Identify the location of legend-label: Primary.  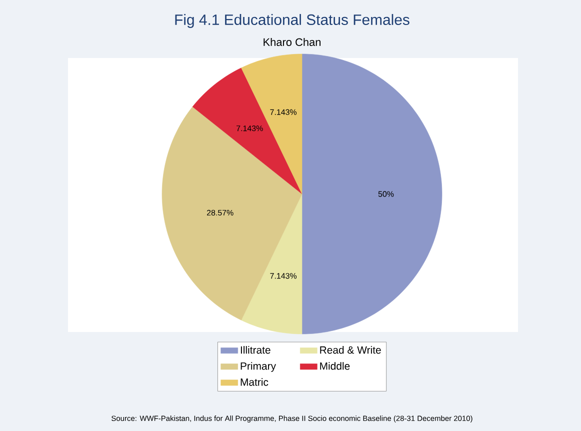
(258, 367).